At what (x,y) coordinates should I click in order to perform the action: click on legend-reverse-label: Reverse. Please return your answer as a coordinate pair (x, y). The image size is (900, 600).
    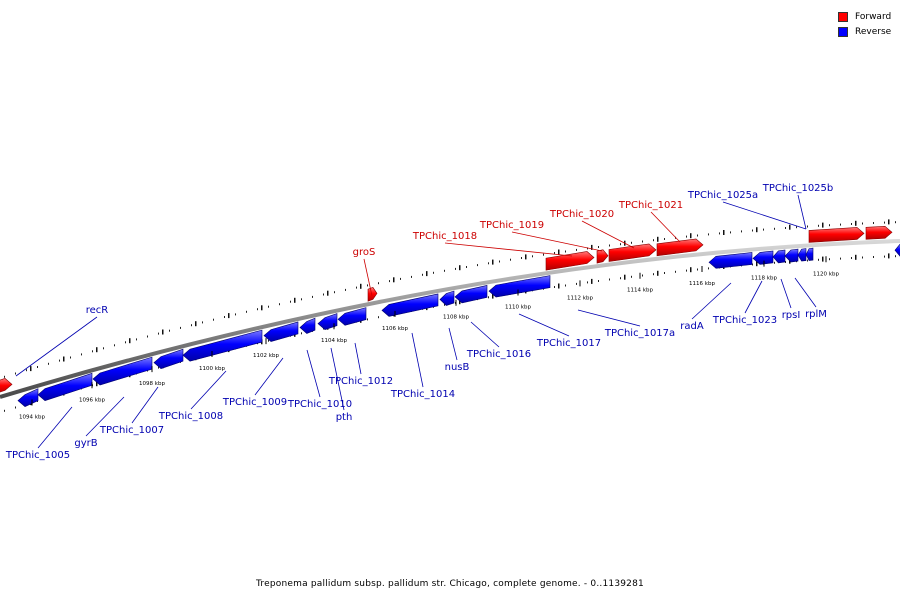
    Looking at the image, I should click on (873, 31).